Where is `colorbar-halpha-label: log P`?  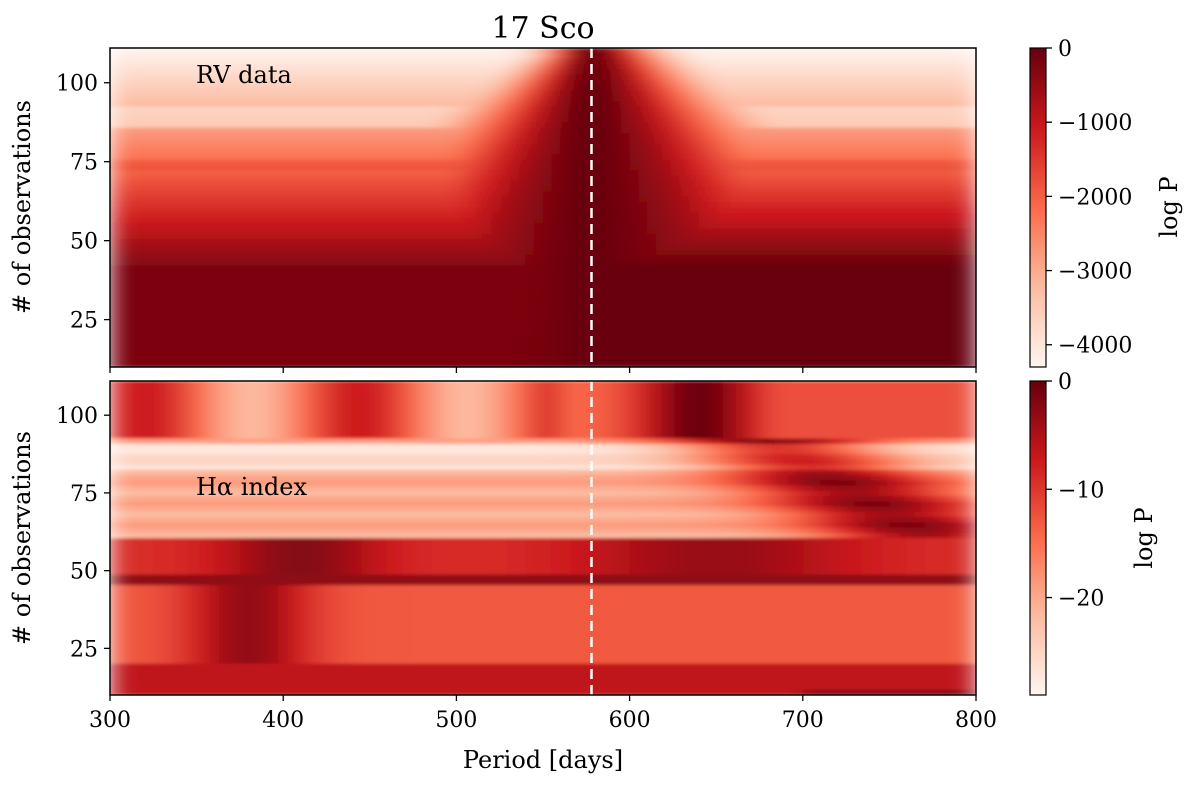
colorbar-halpha-label: log P is located at coordinates (1144, 537).